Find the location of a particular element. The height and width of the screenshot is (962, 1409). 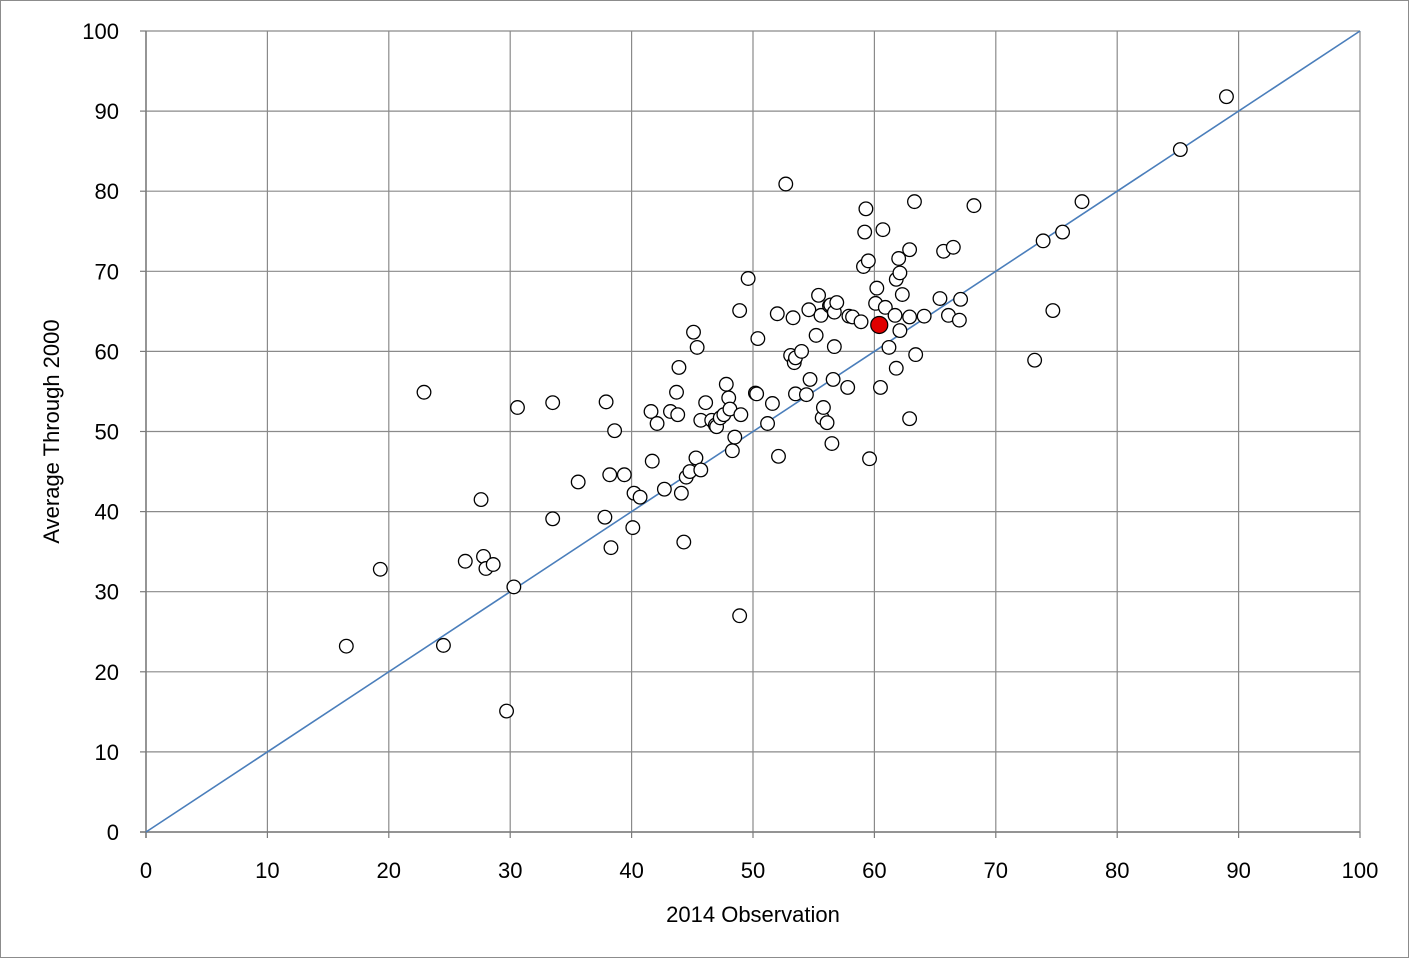

y-tick-label: 70 is located at coordinates (107, 271).